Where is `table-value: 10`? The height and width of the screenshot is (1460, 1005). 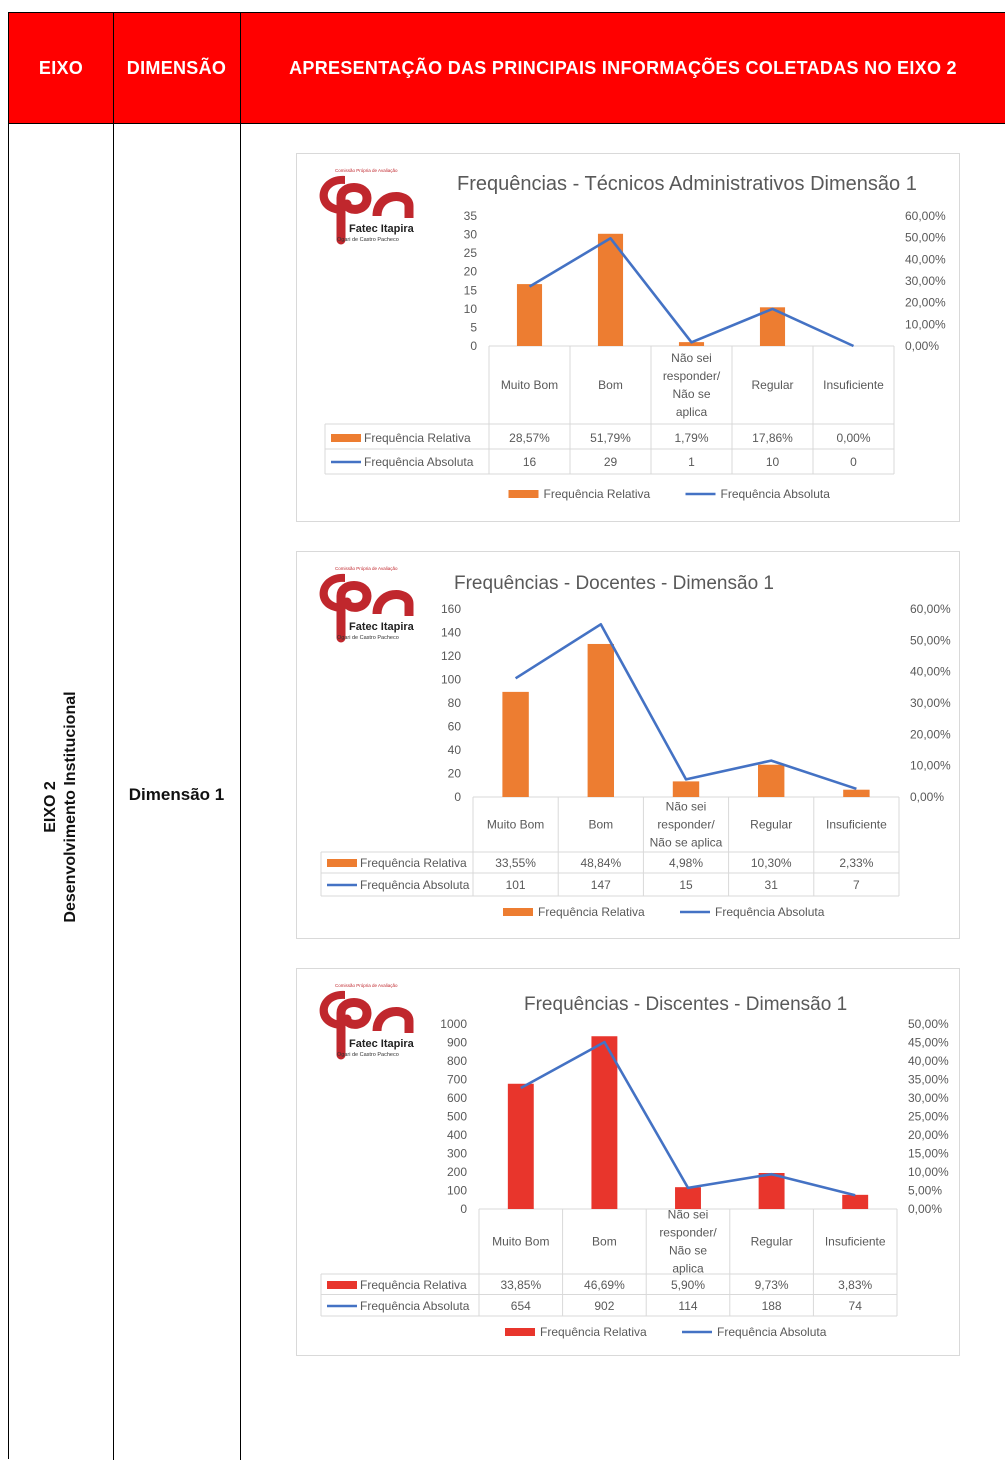 table-value: 10 is located at coordinates (773, 462).